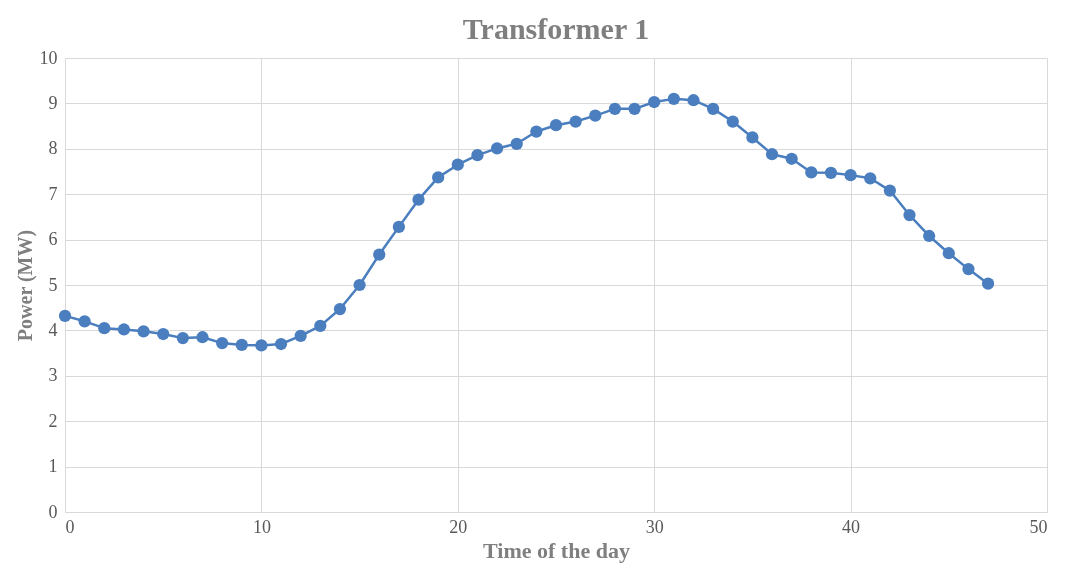 The height and width of the screenshot is (569, 1092). Describe the element at coordinates (48, 57) in the screenshot. I see `y-tick-label: 10` at that location.